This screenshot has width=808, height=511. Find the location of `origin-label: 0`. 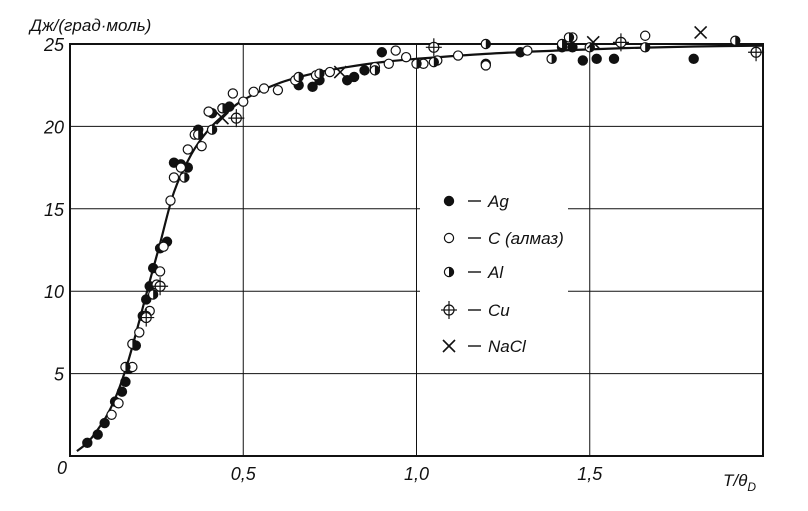

origin-label: 0 is located at coordinates (62, 468).